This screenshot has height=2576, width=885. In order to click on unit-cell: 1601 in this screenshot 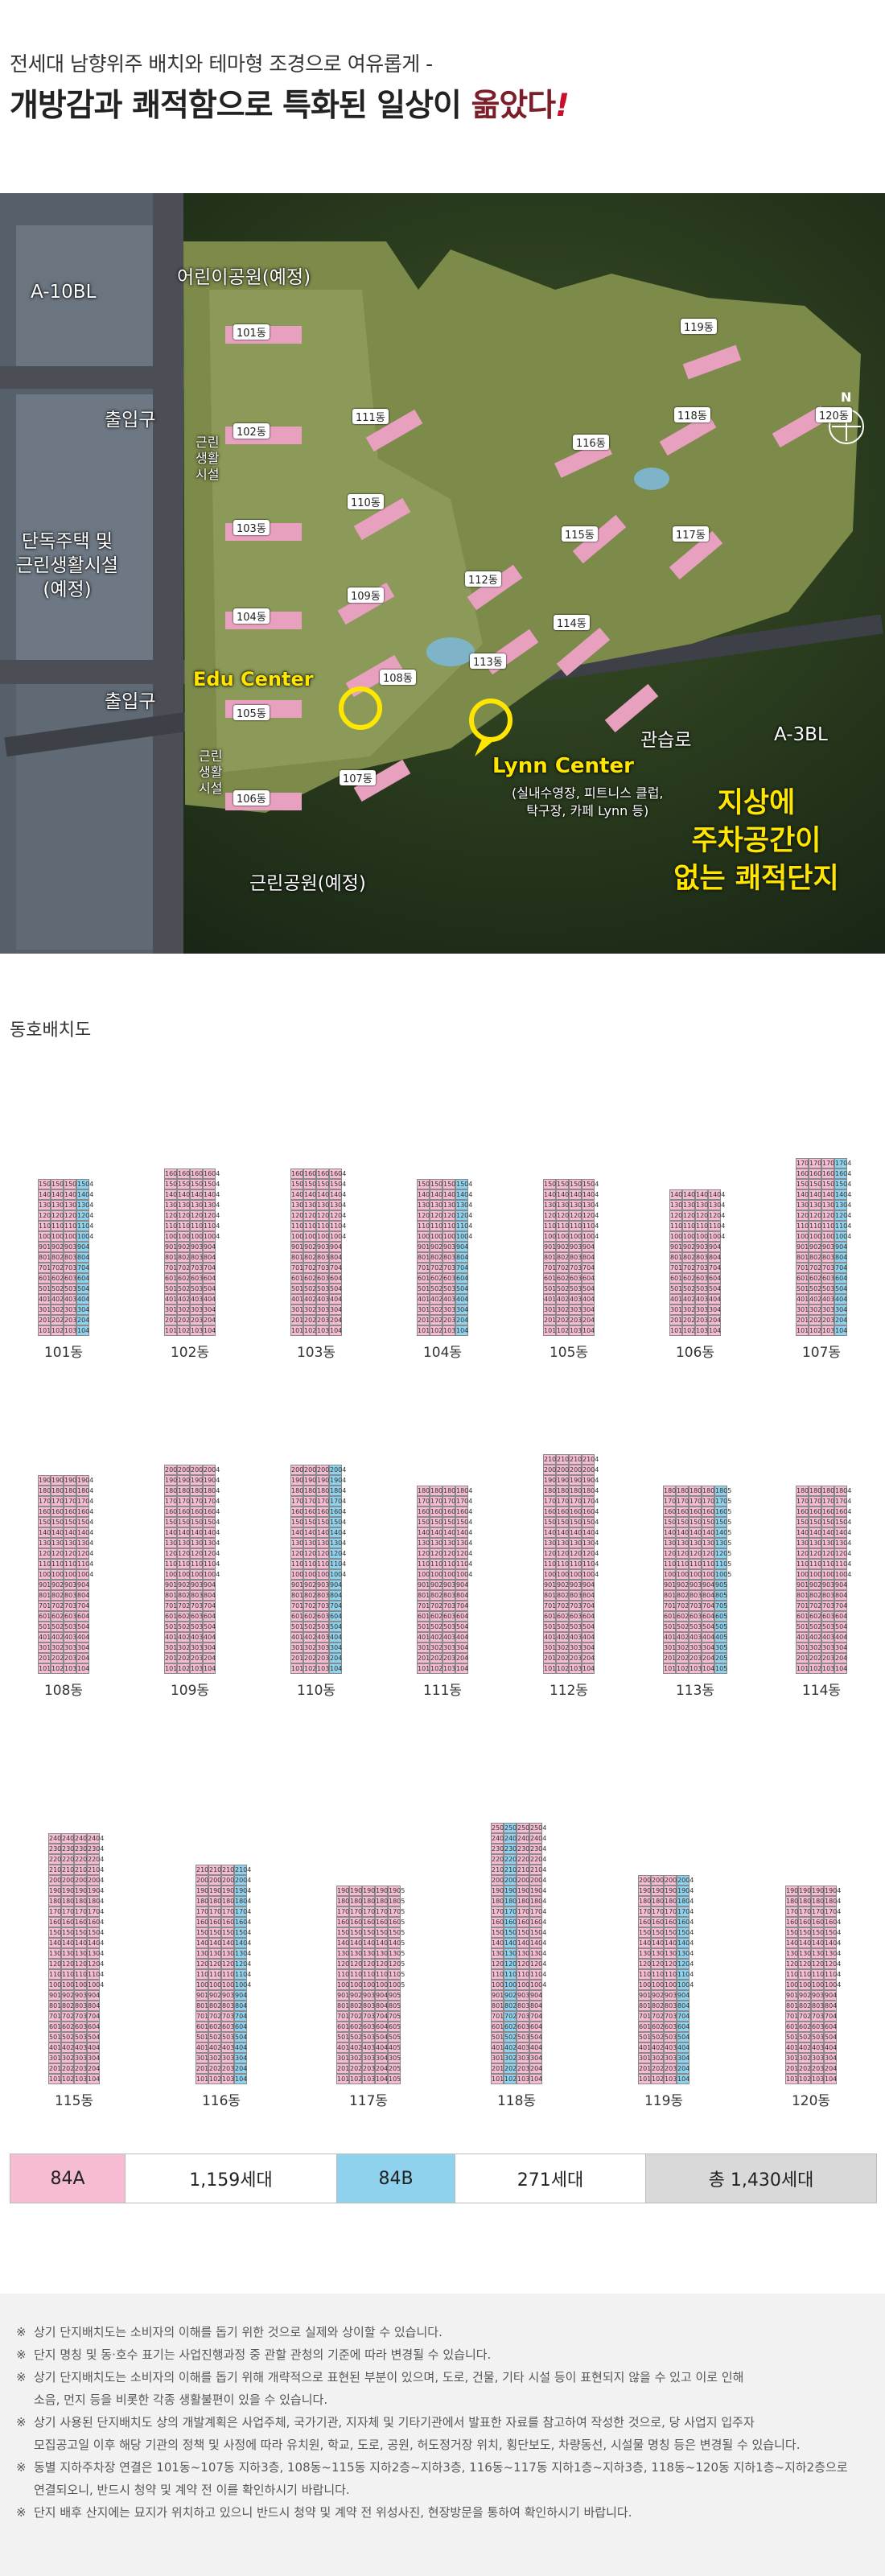, I will do `click(500, 1922)`.